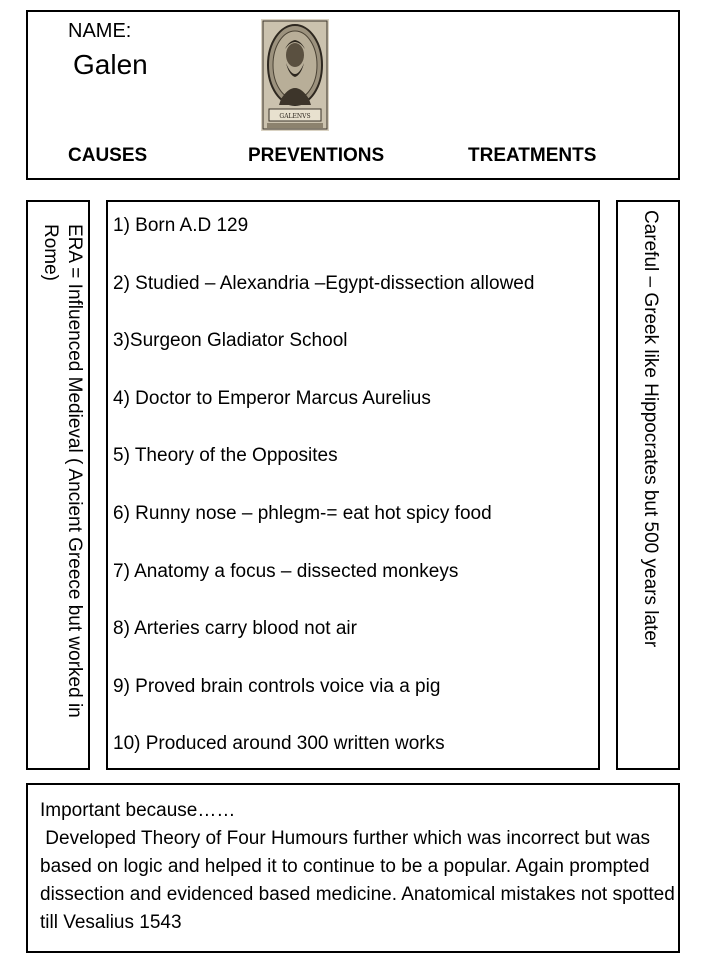 The width and height of the screenshot is (720, 960). What do you see at coordinates (277, 686) in the screenshot?
I see `fact-item: 9) Proved brain controls voice via a pig` at bounding box center [277, 686].